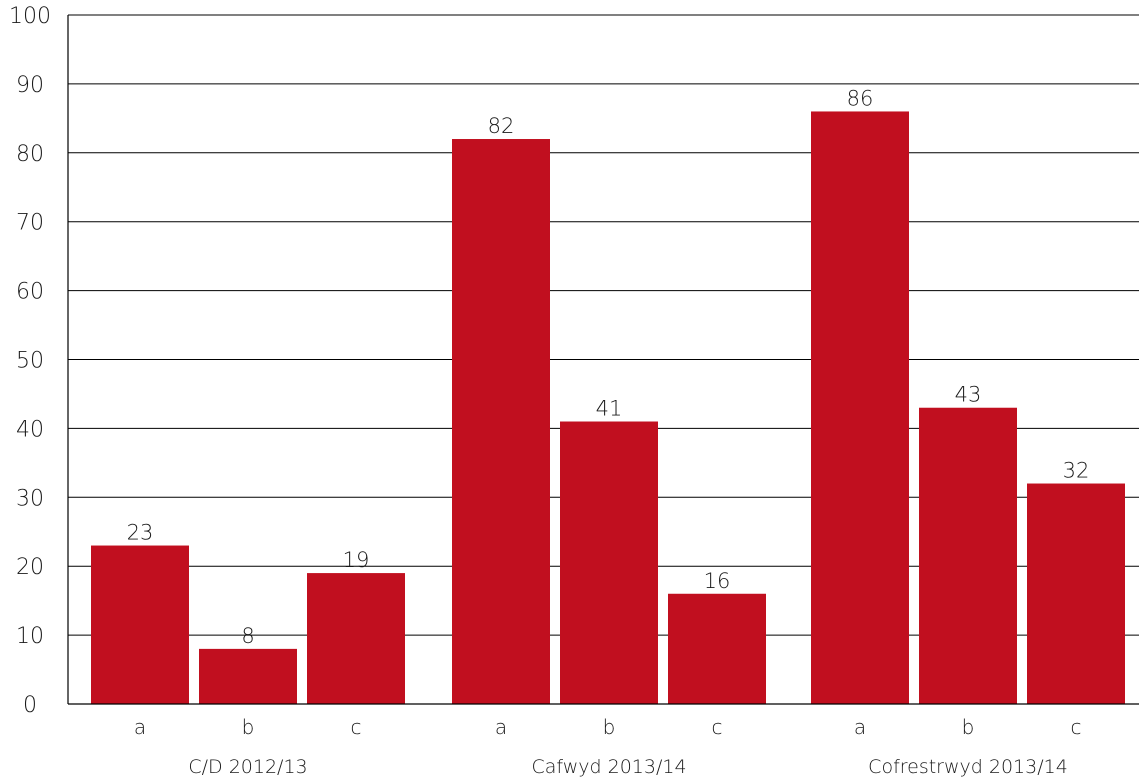  I want to click on group-label: Cofrestrwyd 2013/14, so click(968, 767).